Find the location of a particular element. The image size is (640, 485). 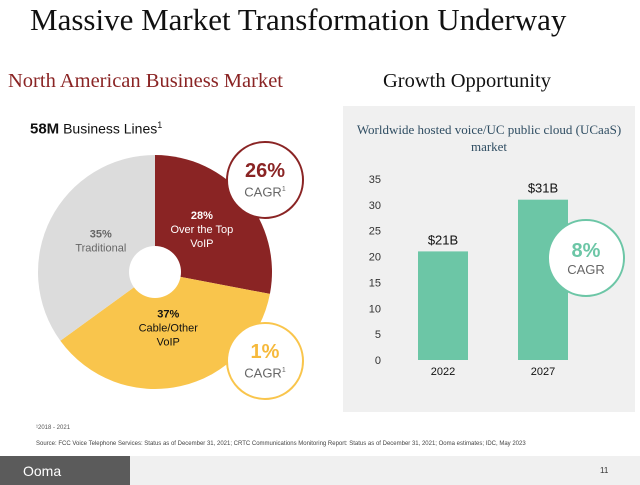

x-tick-label-2022: 2022 is located at coordinates (443, 372).